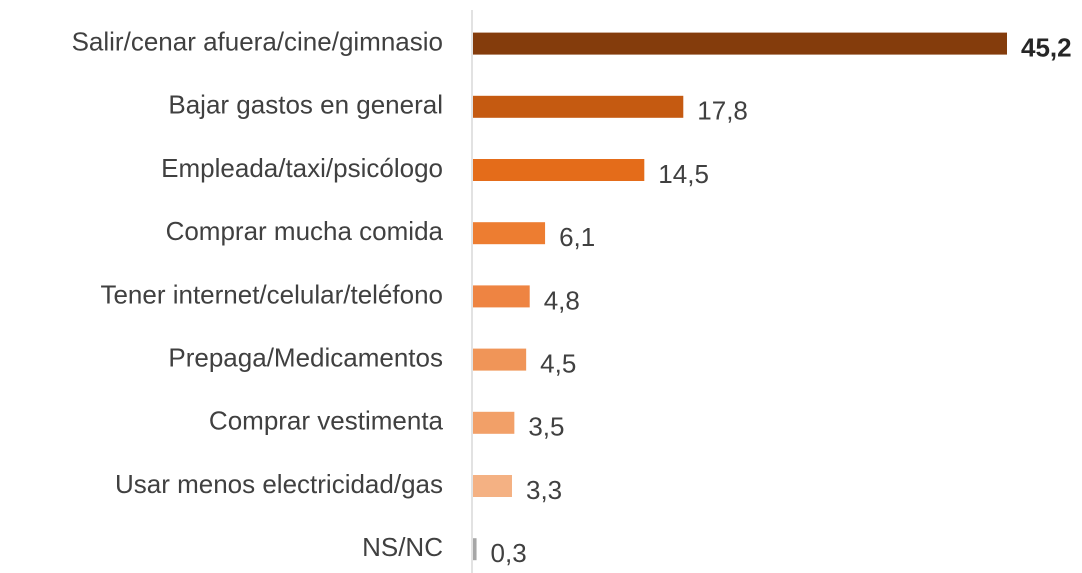 The image size is (1082, 573). I want to click on value-label: 0,3, so click(509, 553).